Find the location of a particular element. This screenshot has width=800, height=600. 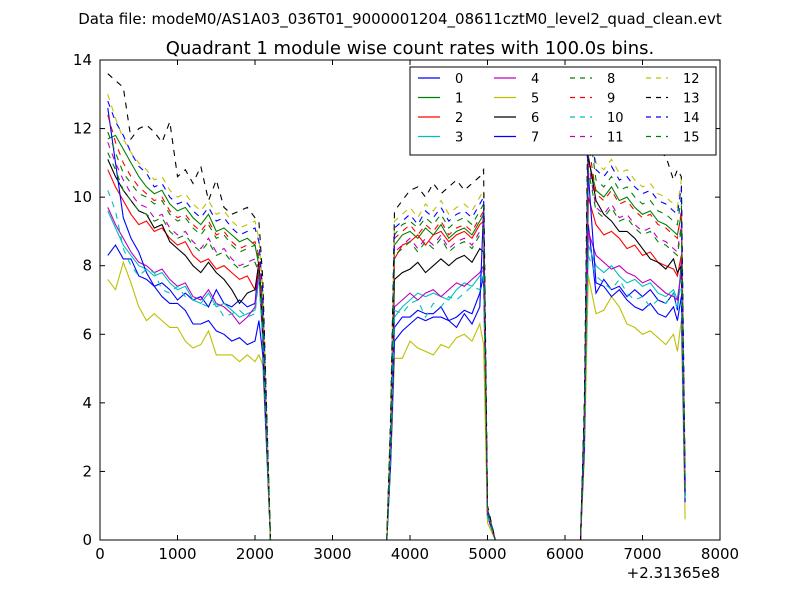

x-tick-label: 4000 is located at coordinates (410, 554).